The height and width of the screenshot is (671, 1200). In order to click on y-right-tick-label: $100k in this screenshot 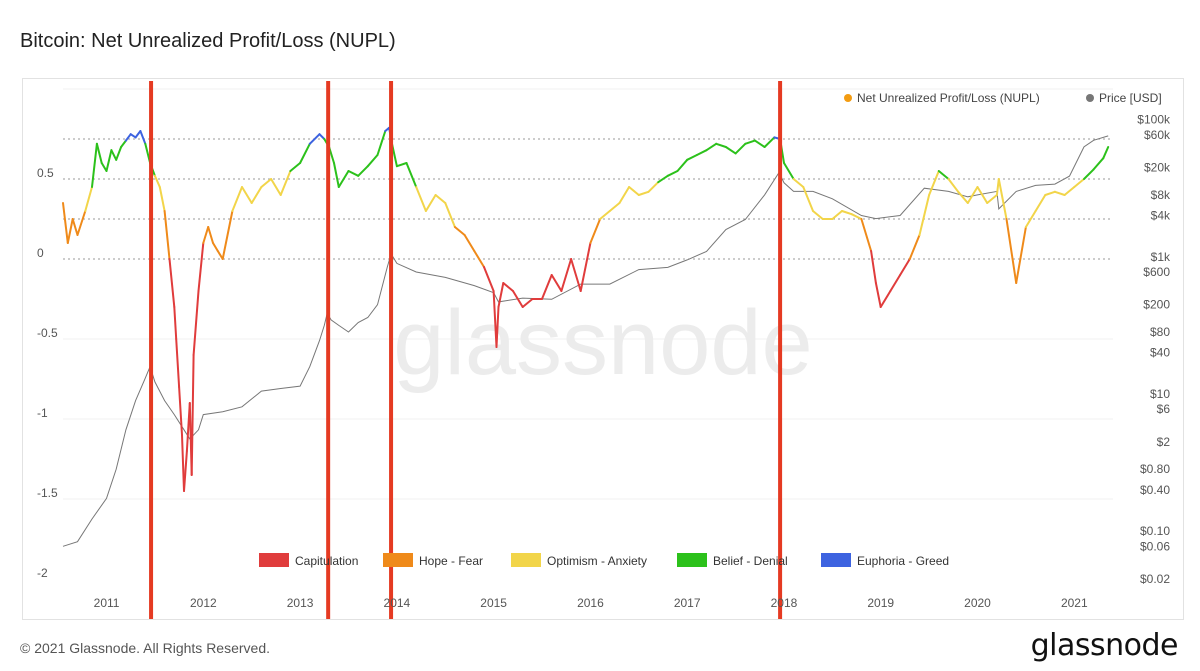, I will do `click(1154, 120)`.